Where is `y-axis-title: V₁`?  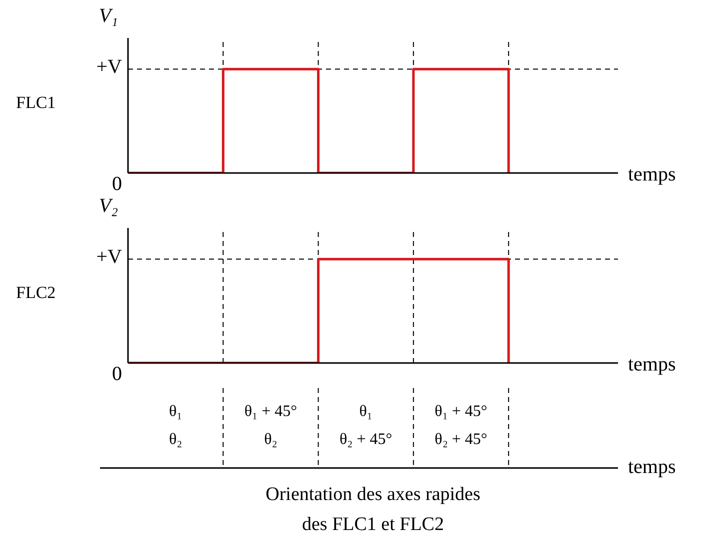
y-axis-title: V₁ is located at coordinates (108, 16).